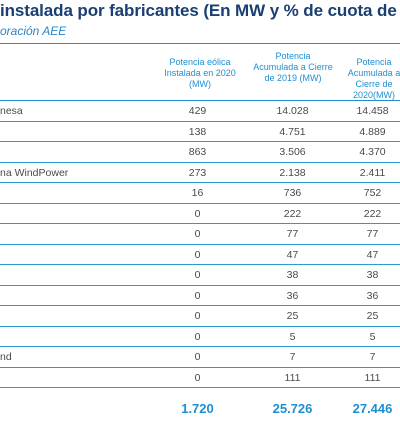 The image size is (400, 445). I want to click on header-top-rule, so click(200, 43).